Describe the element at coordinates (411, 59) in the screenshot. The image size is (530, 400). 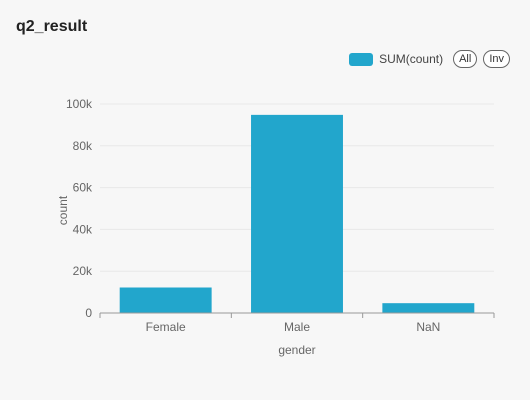
I see `legend-series-label: SUM(count)` at that location.